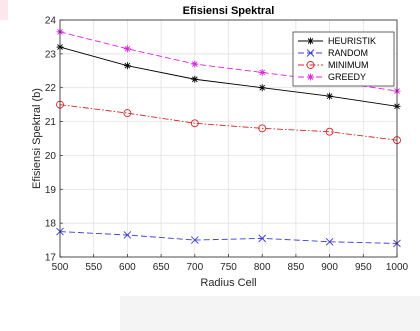  What do you see at coordinates (262, 267) in the screenshot?
I see `x-tick-label: 800` at bounding box center [262, 267].